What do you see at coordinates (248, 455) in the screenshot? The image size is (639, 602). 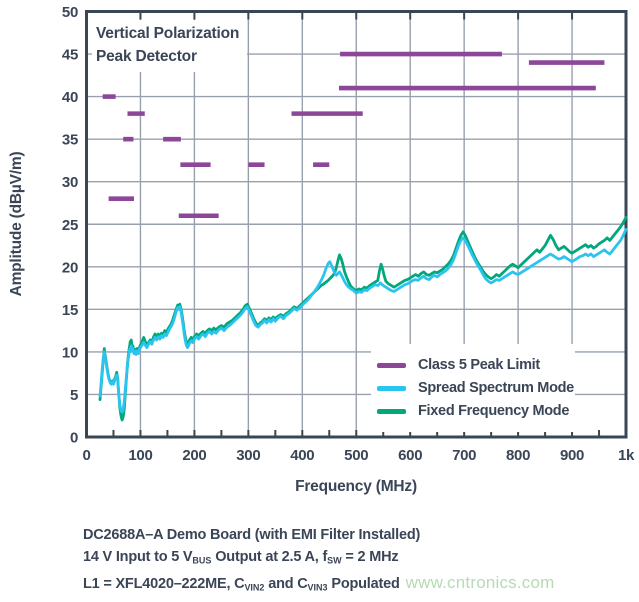 I see `svg-text: 300` at bounding box center [248, 455].